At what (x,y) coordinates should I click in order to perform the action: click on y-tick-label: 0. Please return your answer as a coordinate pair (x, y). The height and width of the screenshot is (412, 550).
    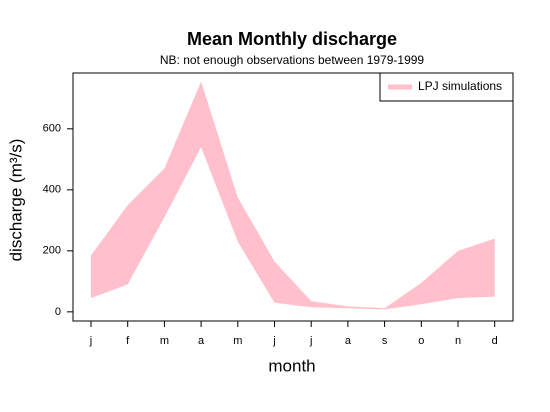
    Looking at the image, I should click on (58, 312).